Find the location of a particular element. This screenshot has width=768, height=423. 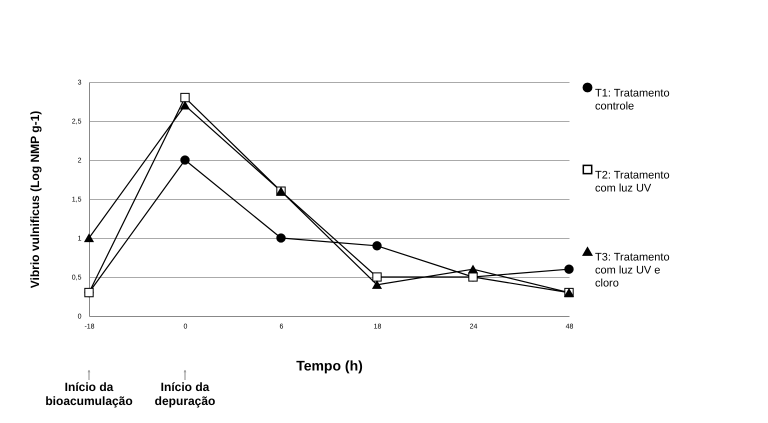

annotation: Início da depuração is located at coordinates (185, 394).